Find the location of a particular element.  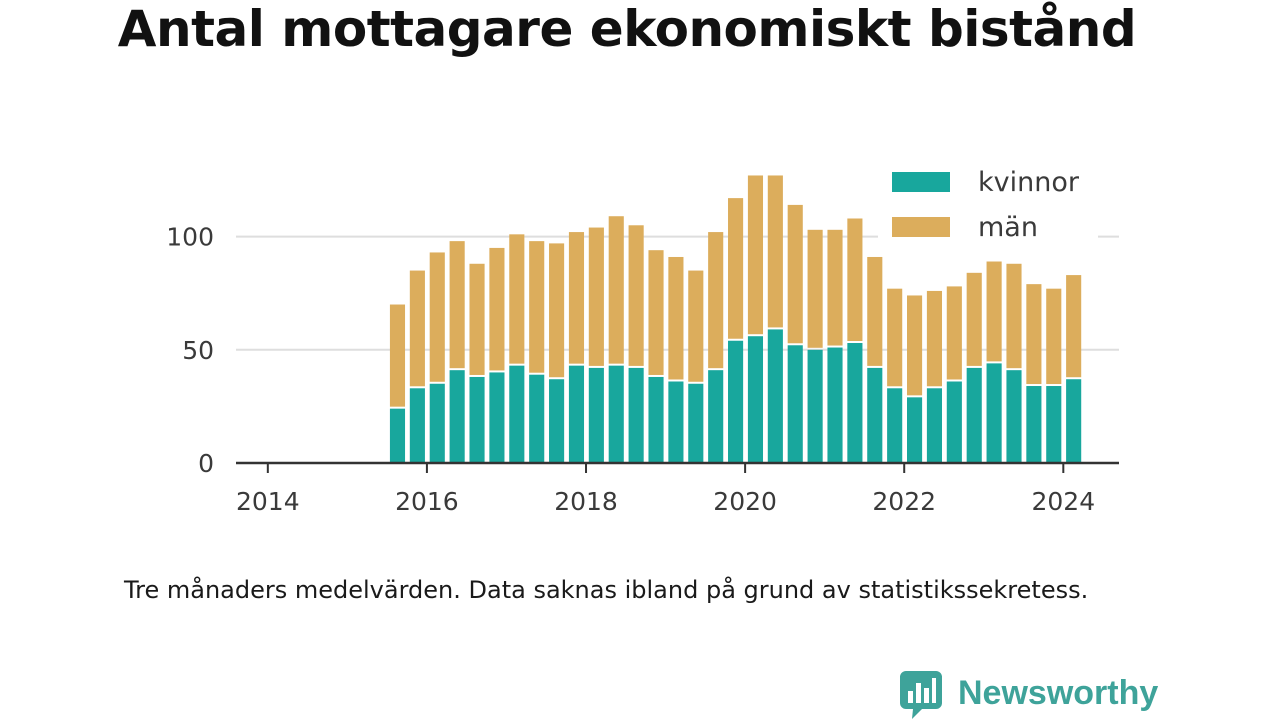

legend-swatch-kvinnor is located at coordinates (921, 182).